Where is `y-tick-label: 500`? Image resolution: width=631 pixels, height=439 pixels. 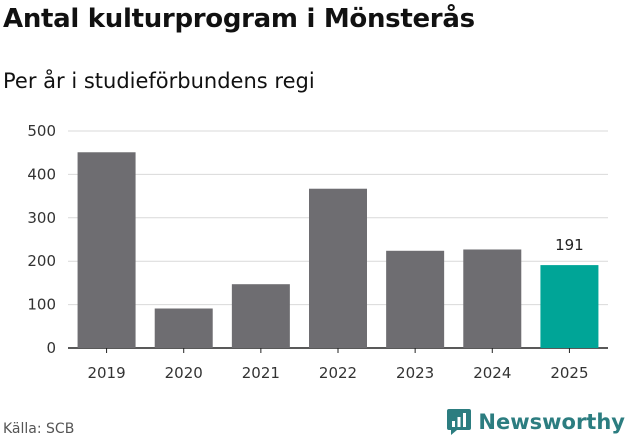 y-tick-label: 500 is located at coordinates (41, 131).